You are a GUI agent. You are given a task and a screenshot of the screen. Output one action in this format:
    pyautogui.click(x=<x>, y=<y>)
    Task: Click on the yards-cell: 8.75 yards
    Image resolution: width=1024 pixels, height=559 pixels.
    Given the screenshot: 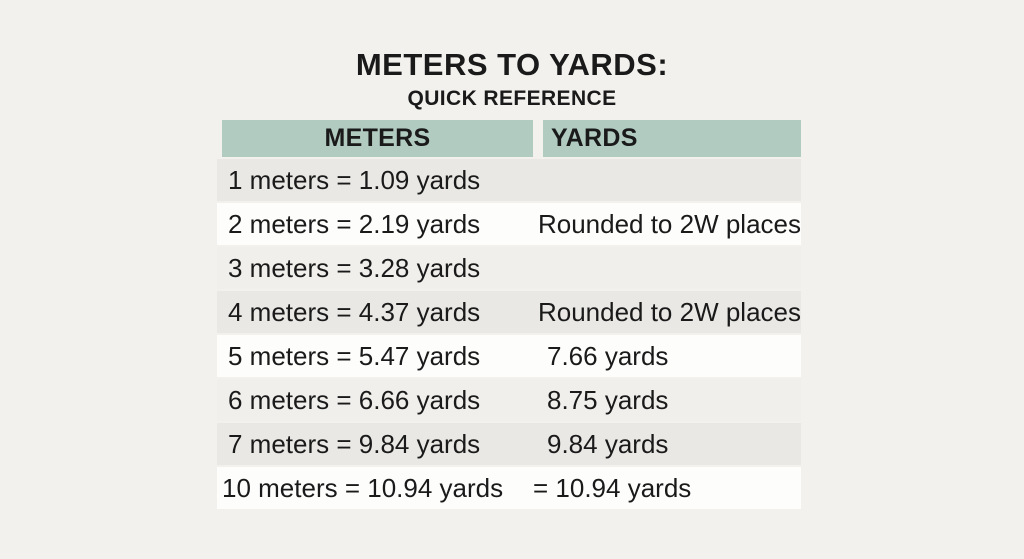 What is the action you would take?
    pyautogui.click(x=608, y=400)
    